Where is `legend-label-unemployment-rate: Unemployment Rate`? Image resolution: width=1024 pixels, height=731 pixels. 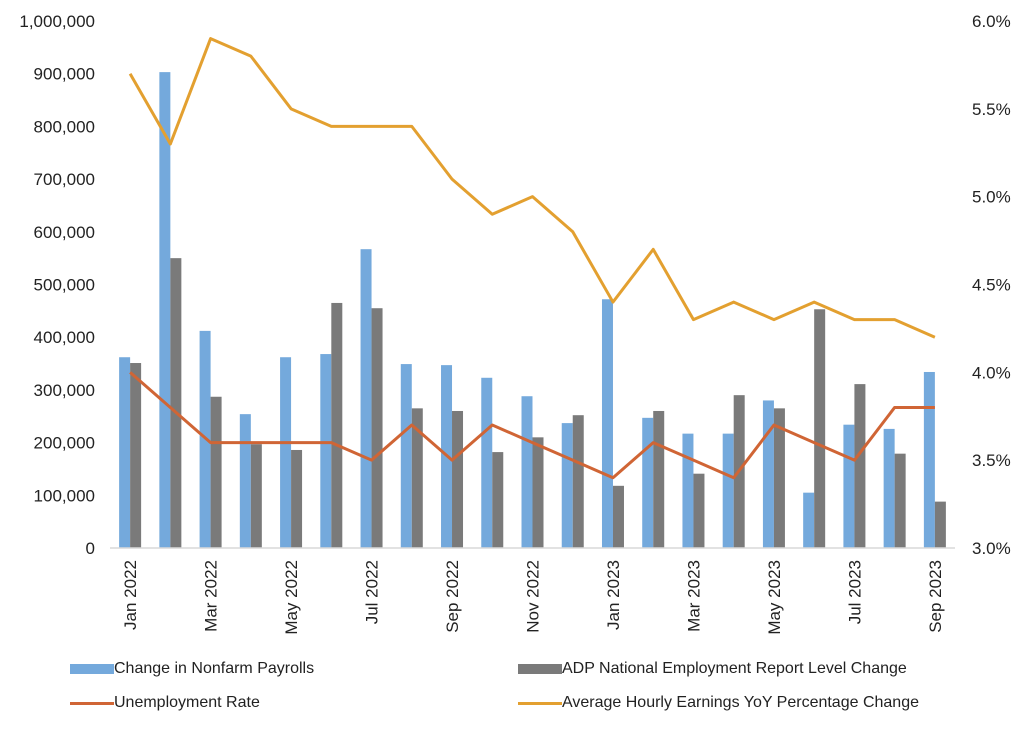
legend-label-unemployment-rate: Unemployment Rate is located at coordinates (187, 702).